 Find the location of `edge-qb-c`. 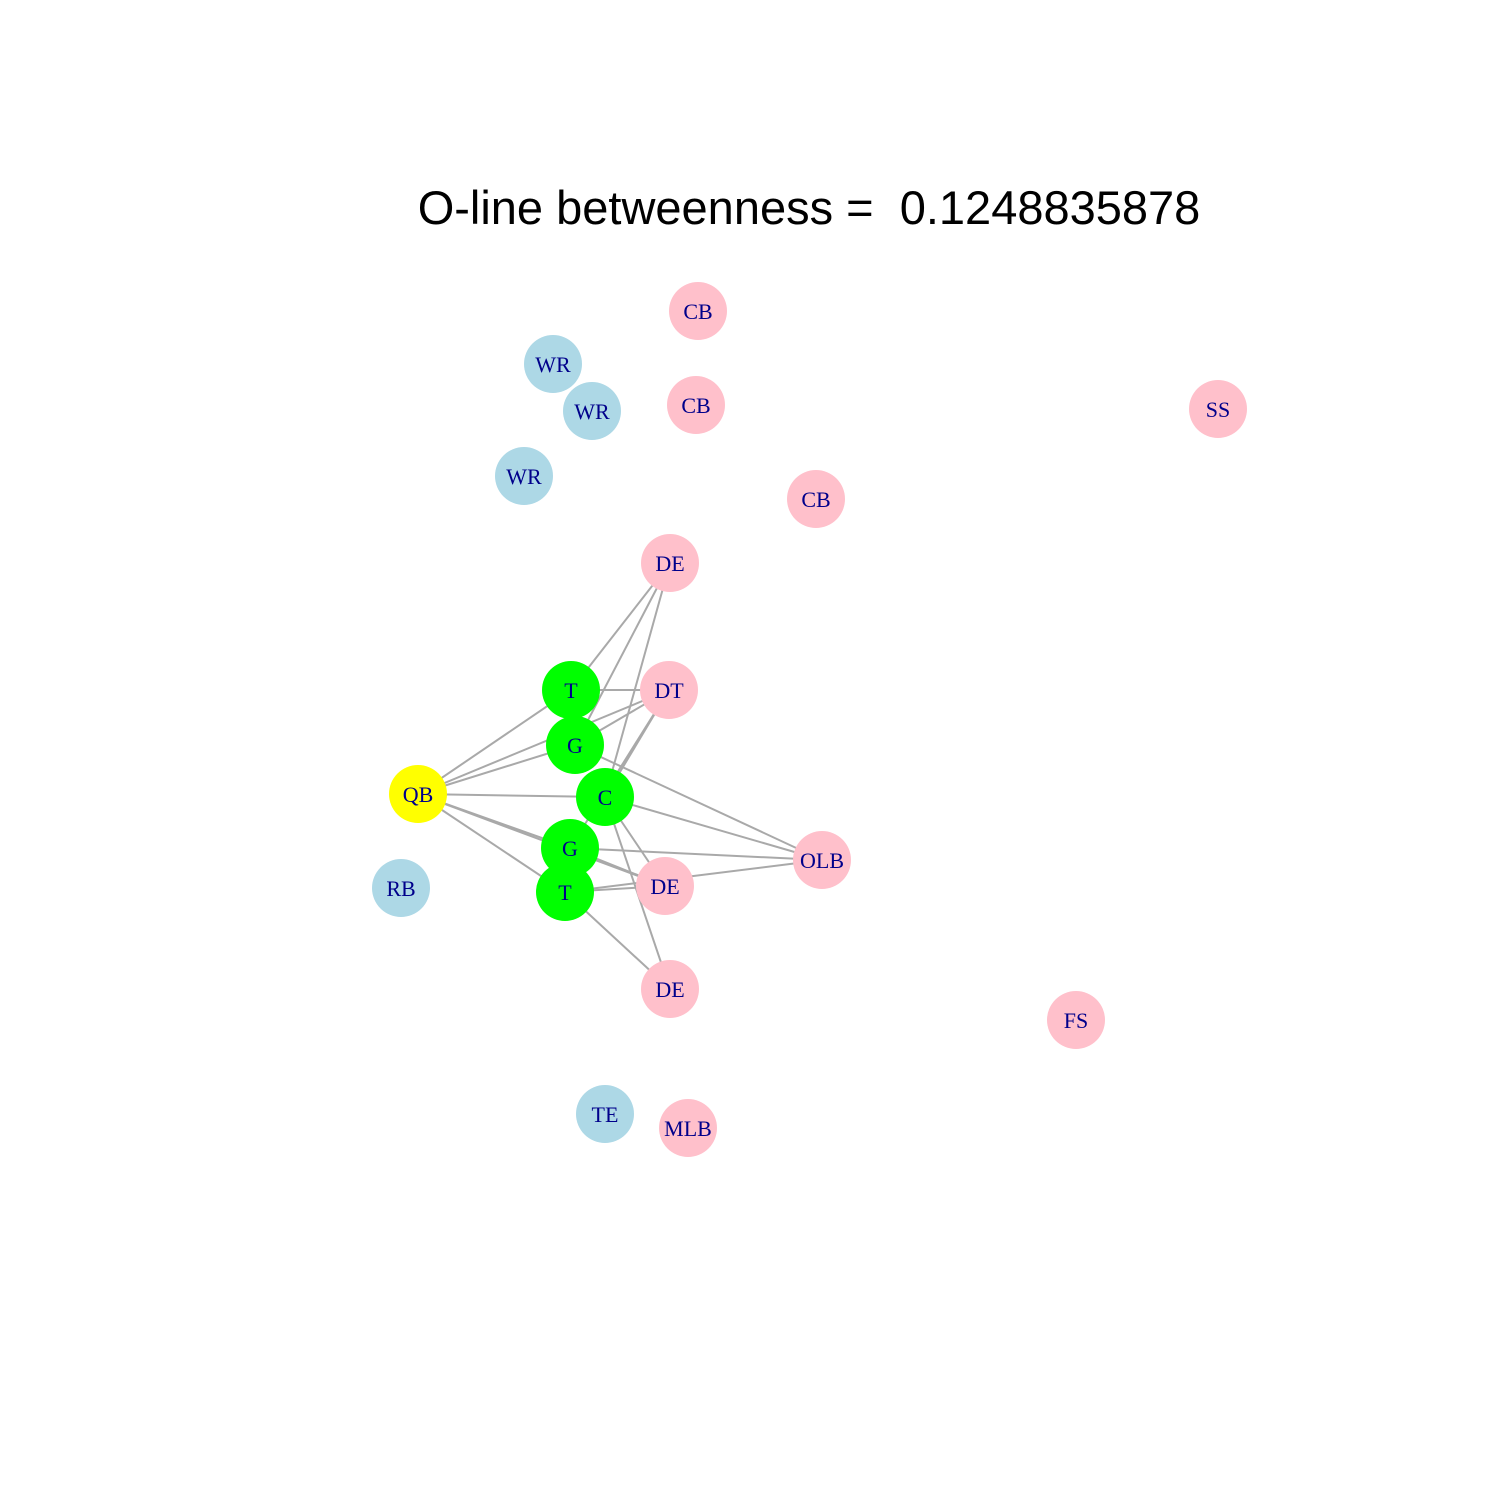

edge-qb-c is located at coordinates (511, 795).